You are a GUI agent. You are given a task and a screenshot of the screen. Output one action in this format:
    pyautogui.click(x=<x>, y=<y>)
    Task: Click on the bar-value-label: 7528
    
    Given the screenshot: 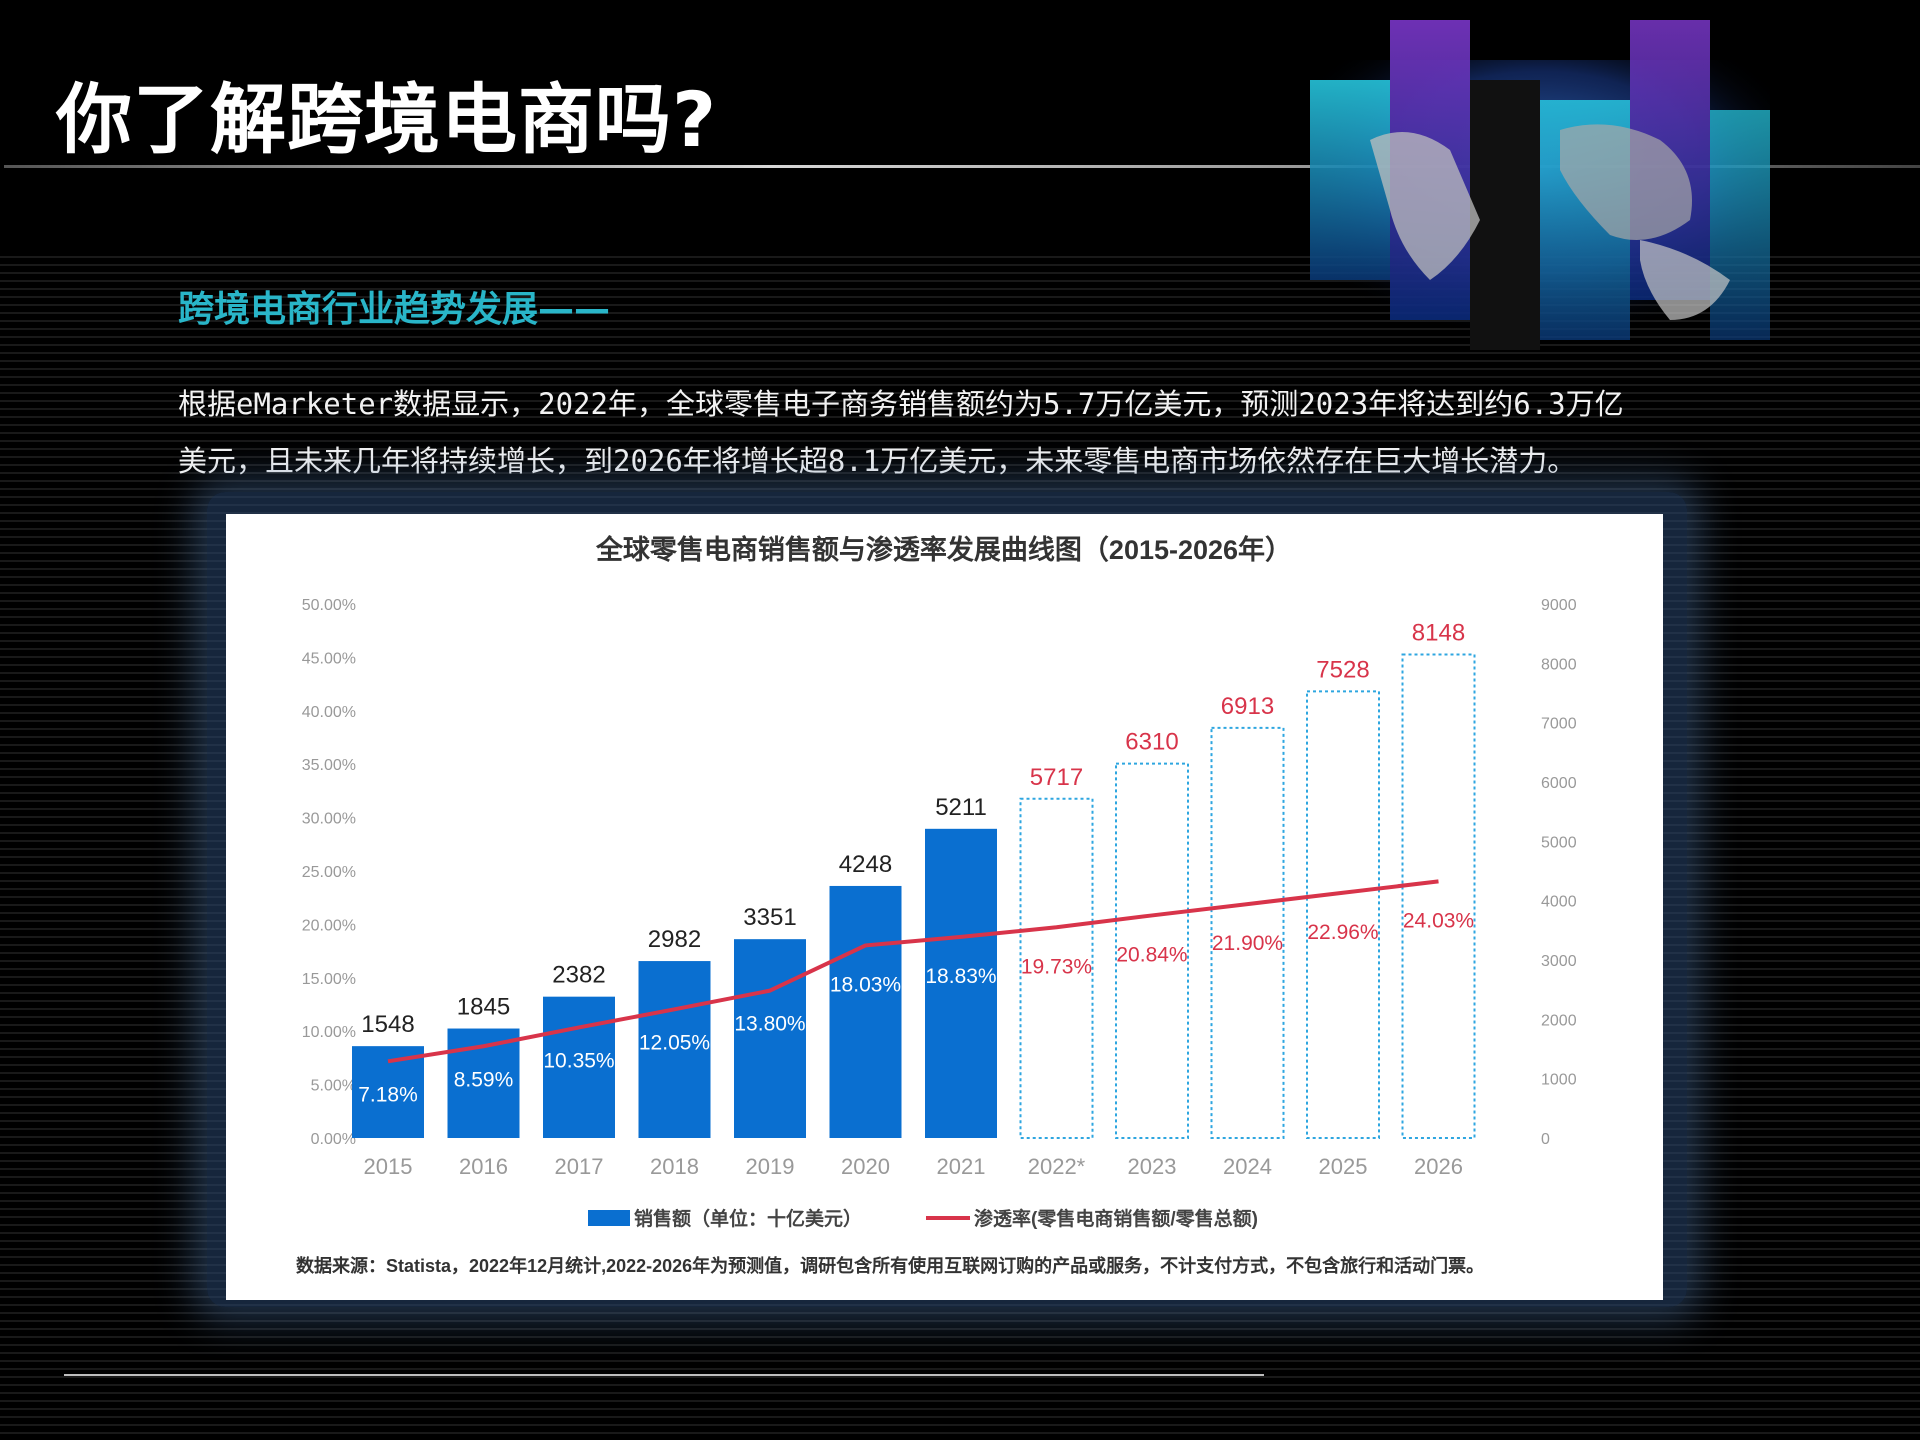 What is the action you would take?
    pyautogui.click(x=1342, y=669)
    